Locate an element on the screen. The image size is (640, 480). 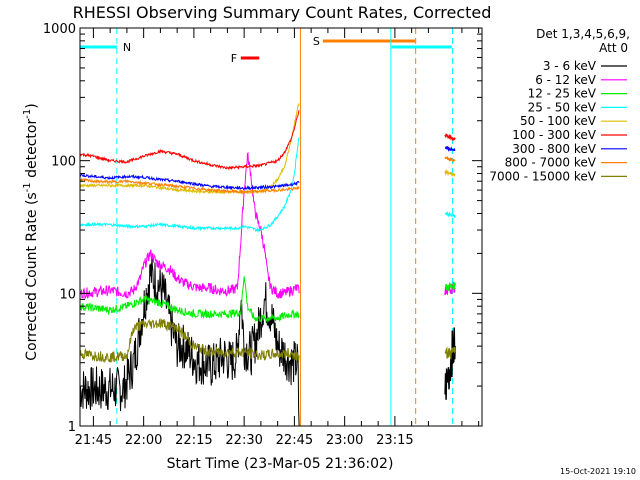
night-label: N is located at coordinates (127, 47).